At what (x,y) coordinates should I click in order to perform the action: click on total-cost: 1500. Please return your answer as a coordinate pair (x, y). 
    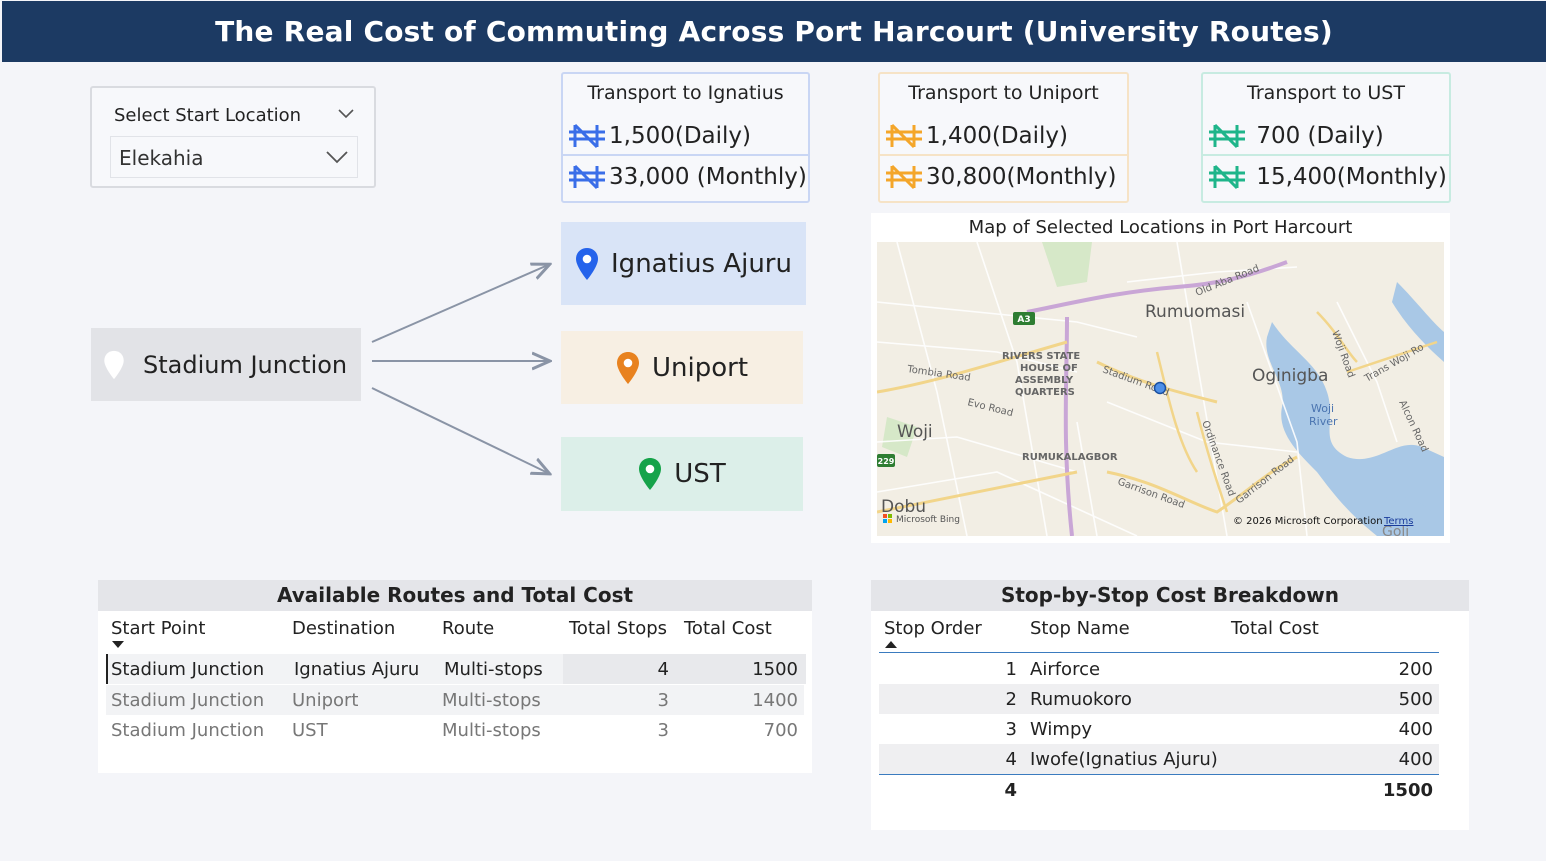
    Looking at the image, I should click on (1407, 790).